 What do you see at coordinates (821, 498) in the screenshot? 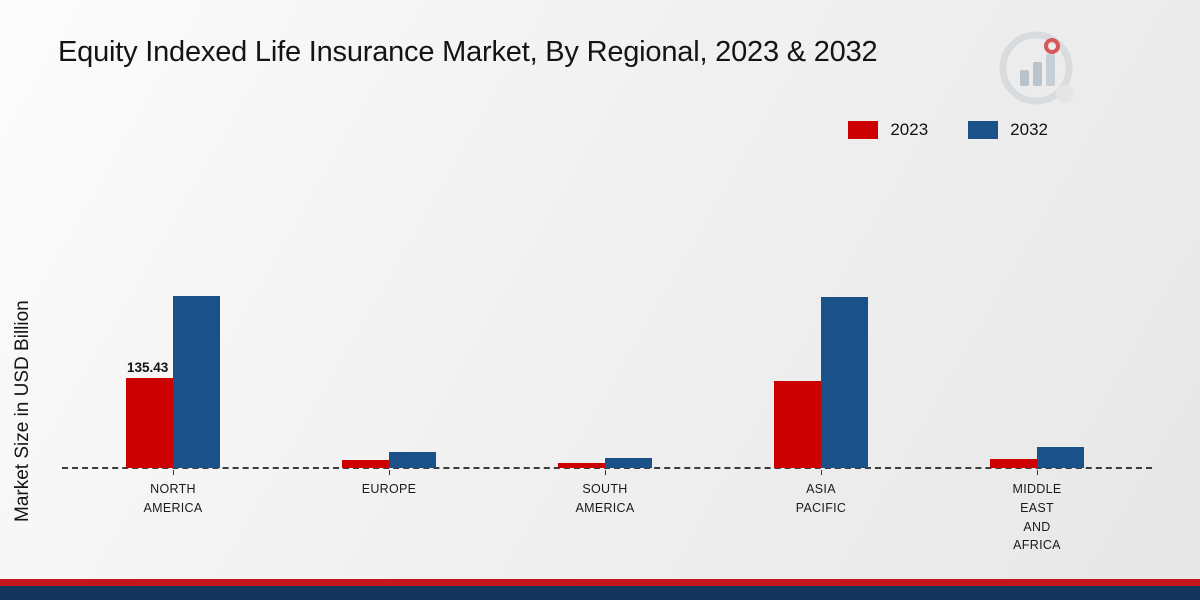
I see `x-axis-category-label: ASIA PACIFIC` at bounding box center [821, 498].